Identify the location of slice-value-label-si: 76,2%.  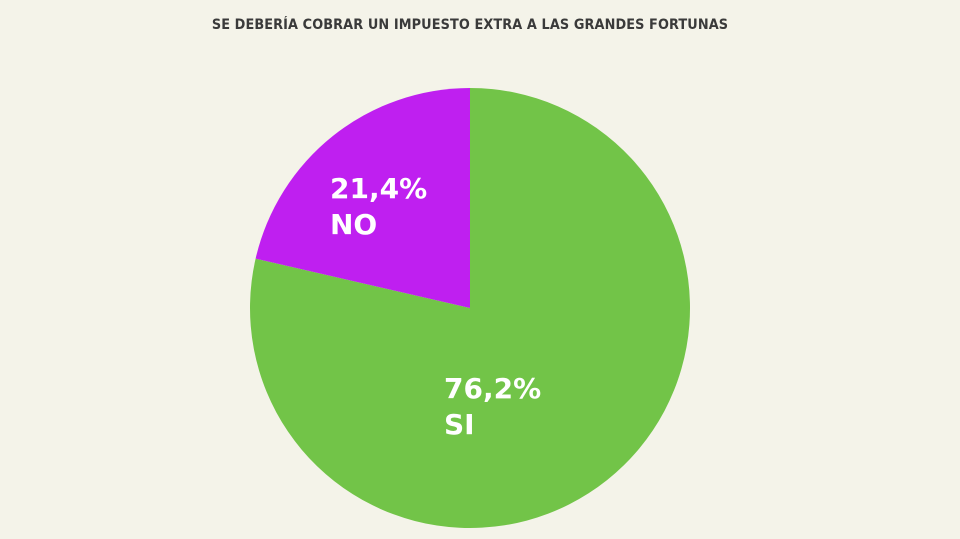
(492, 388).